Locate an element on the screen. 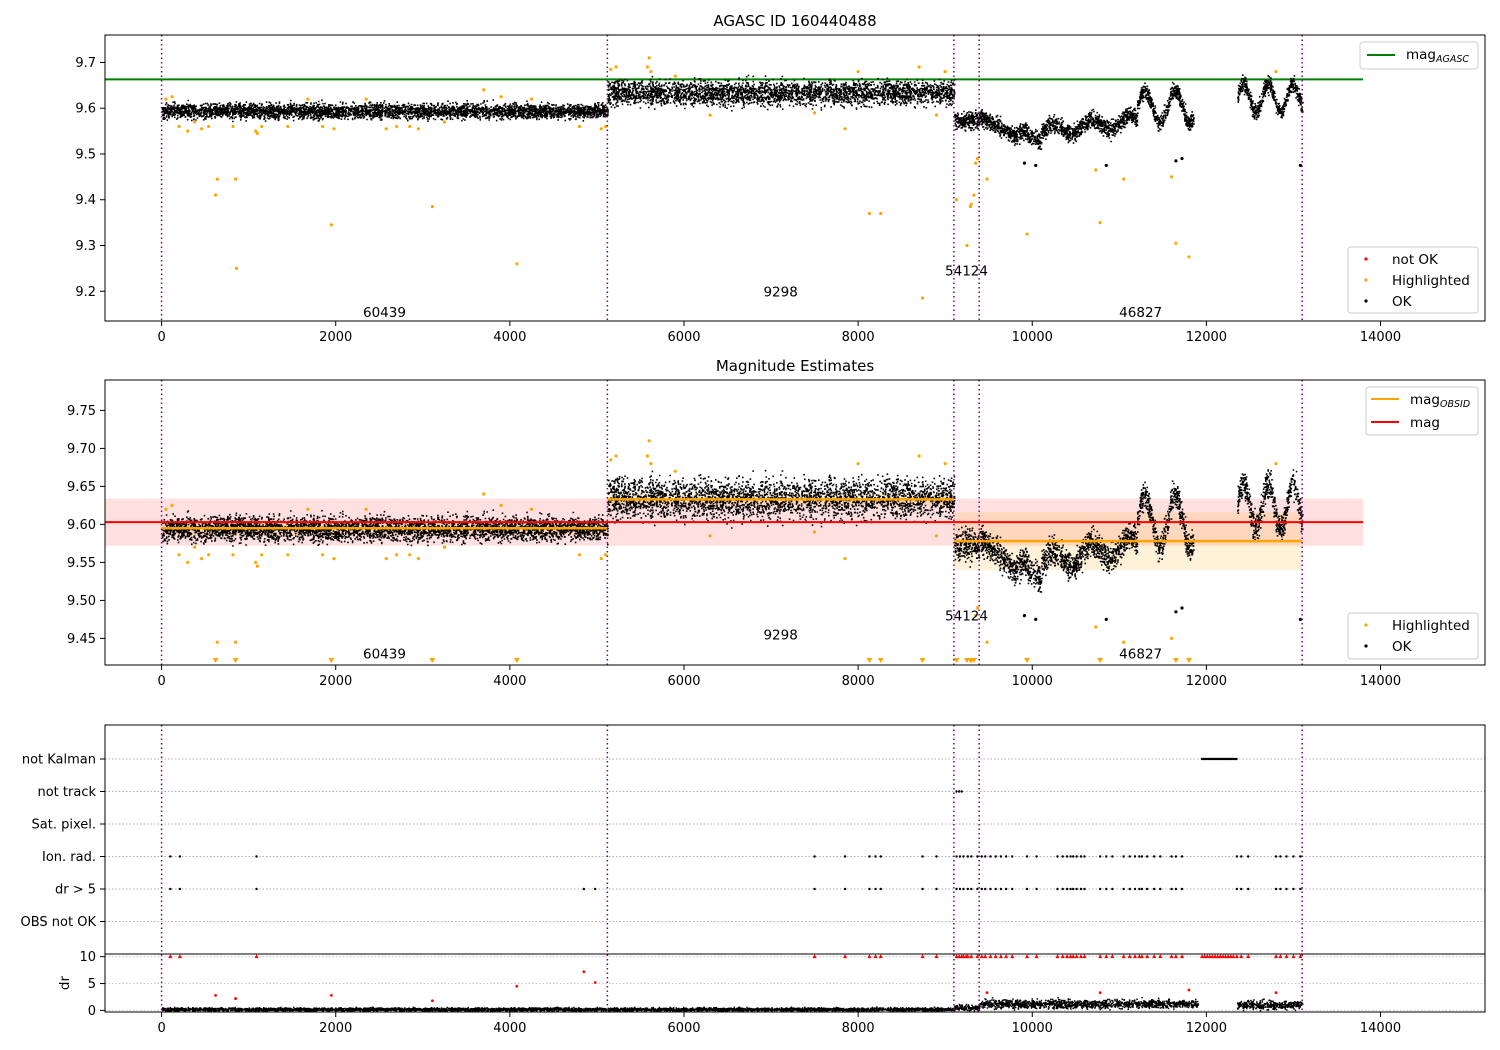 The image size is (1500, 1050). flag-row-label: dr > 5 is located at coordinates (75, 890).